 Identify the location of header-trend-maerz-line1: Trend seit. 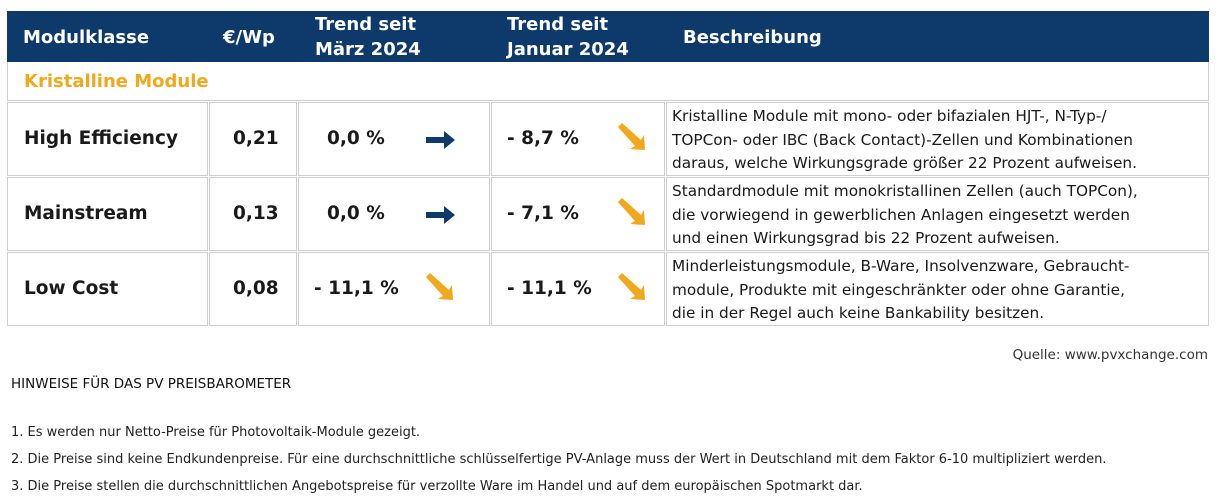
(366, 24).